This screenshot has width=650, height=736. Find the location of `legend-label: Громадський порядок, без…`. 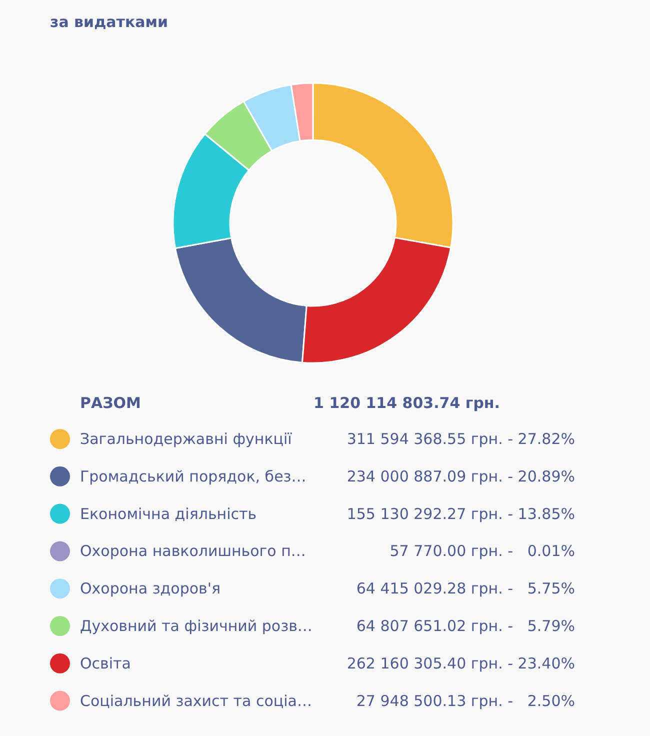

legend-label: Громадський порядок, без… is located at coordinates (193, 476).